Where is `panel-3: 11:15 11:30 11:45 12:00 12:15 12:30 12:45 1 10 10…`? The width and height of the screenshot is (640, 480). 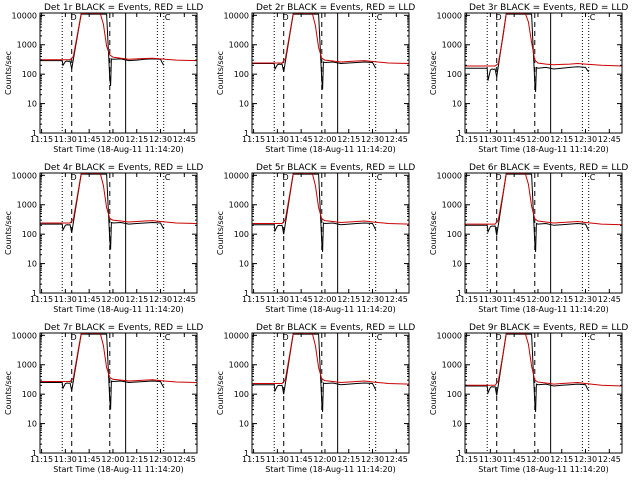
panel-3: 11:15 11:30 11:45 12:00 12:15 12:30 12:45 1 10 10… is located at coordinates (528, 78).